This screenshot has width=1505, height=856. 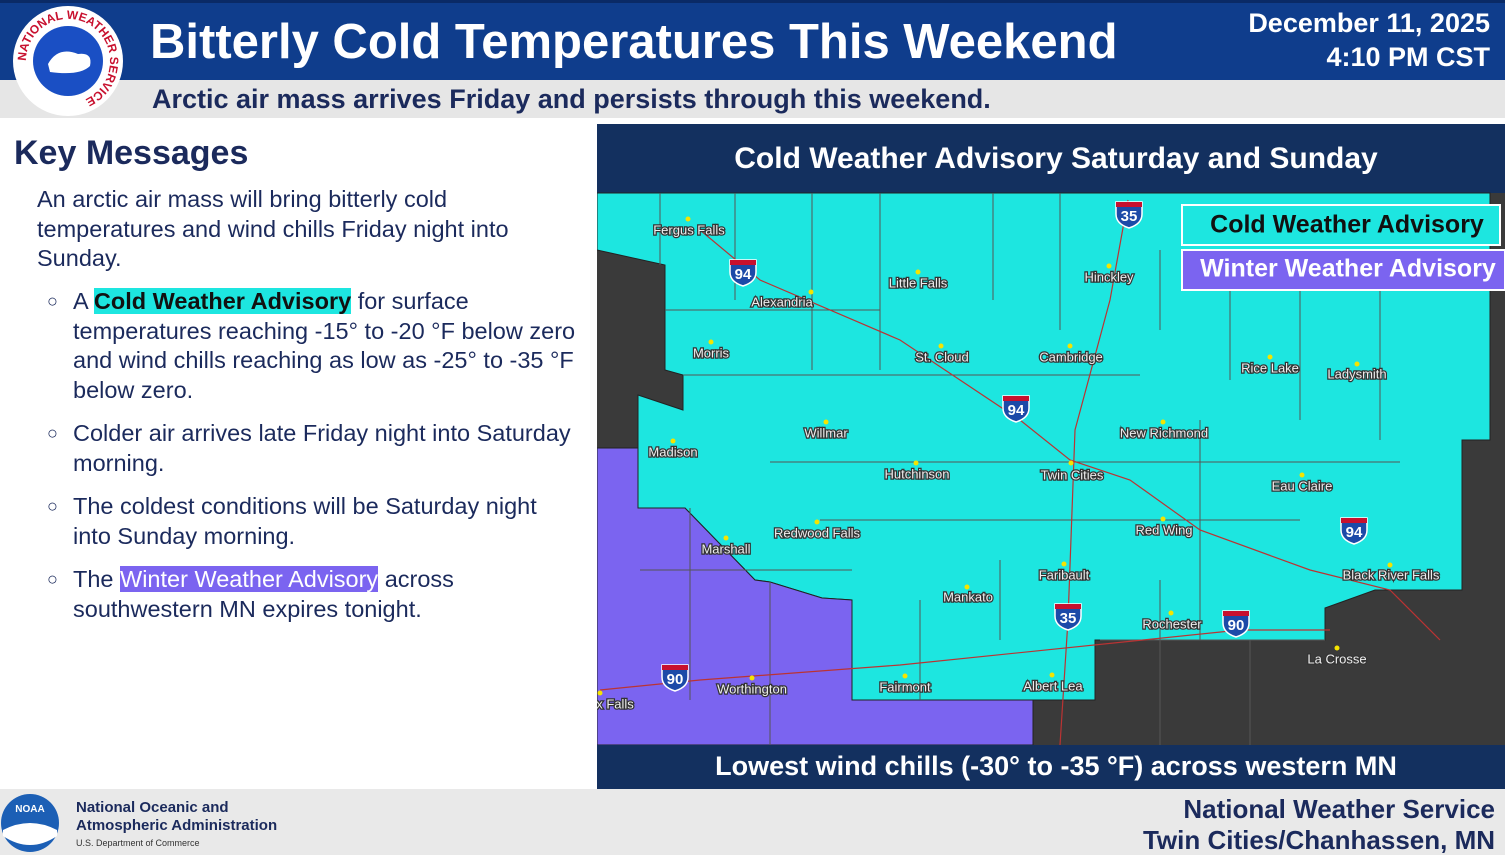 What do you see at coordinates (1270, 367) in the screenshot?
I see `city-label: Rice Lake` at bounding box center [1270, 367].